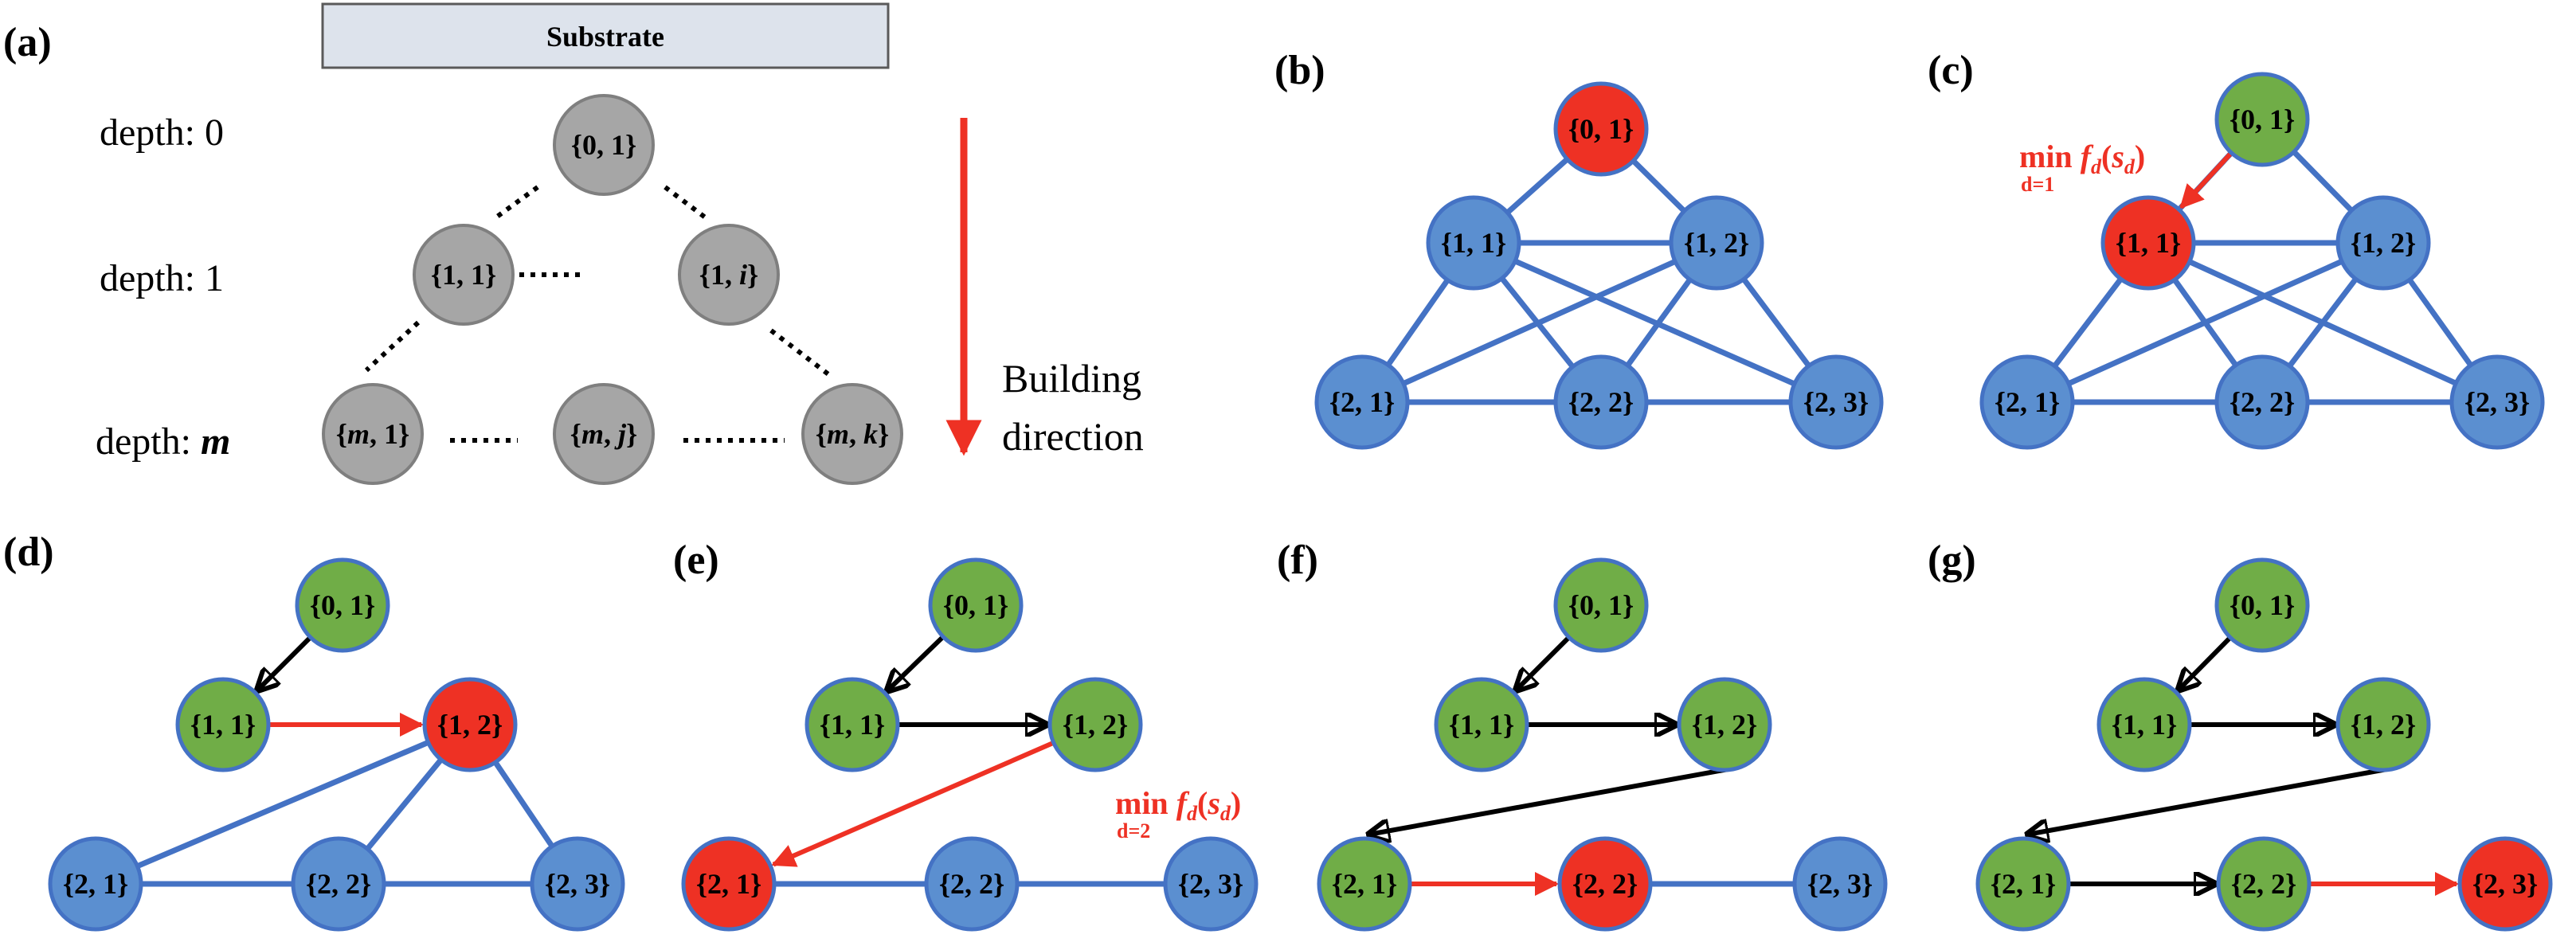 The image size is (2576, 950). I want to click on svg-text: {1, 1}, so click(463, 275).